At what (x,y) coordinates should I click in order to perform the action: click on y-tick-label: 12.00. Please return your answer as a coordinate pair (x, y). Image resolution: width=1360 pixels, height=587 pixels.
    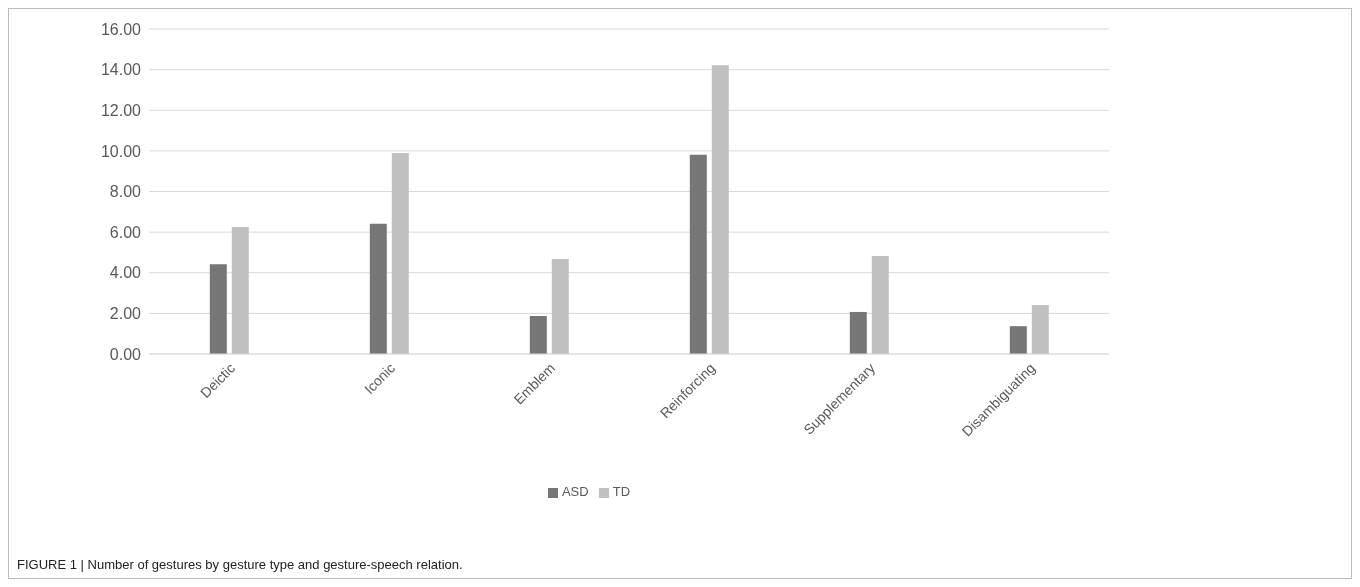
    Looking at the image, I should click on (121, 110).